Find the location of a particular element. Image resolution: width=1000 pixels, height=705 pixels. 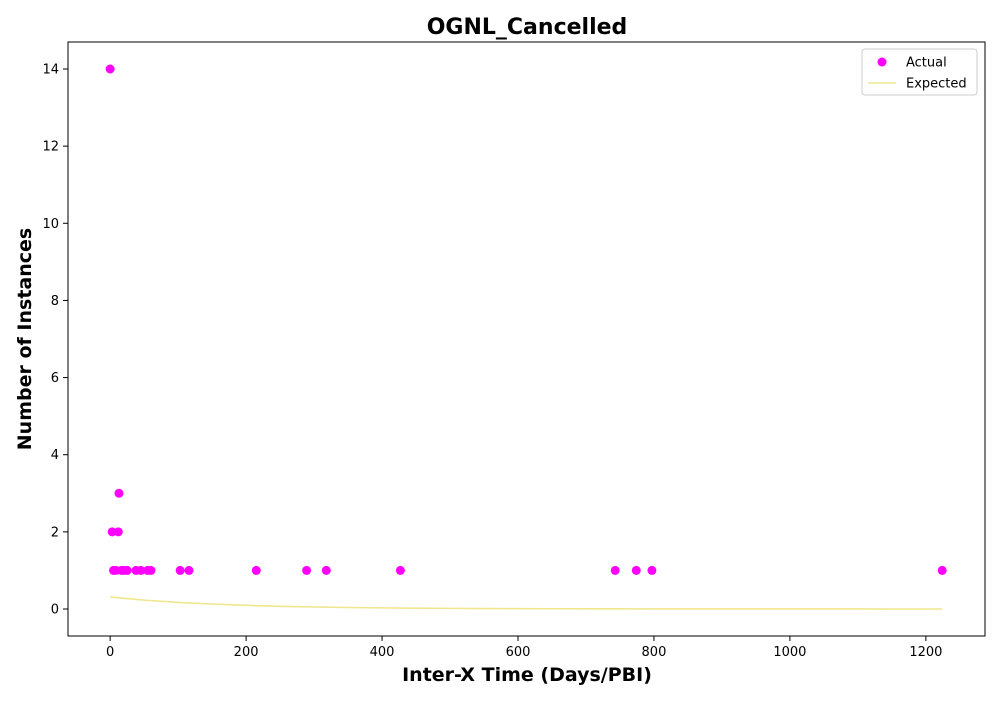

y-tick-label: 0 is located at coordinates (55, 610).